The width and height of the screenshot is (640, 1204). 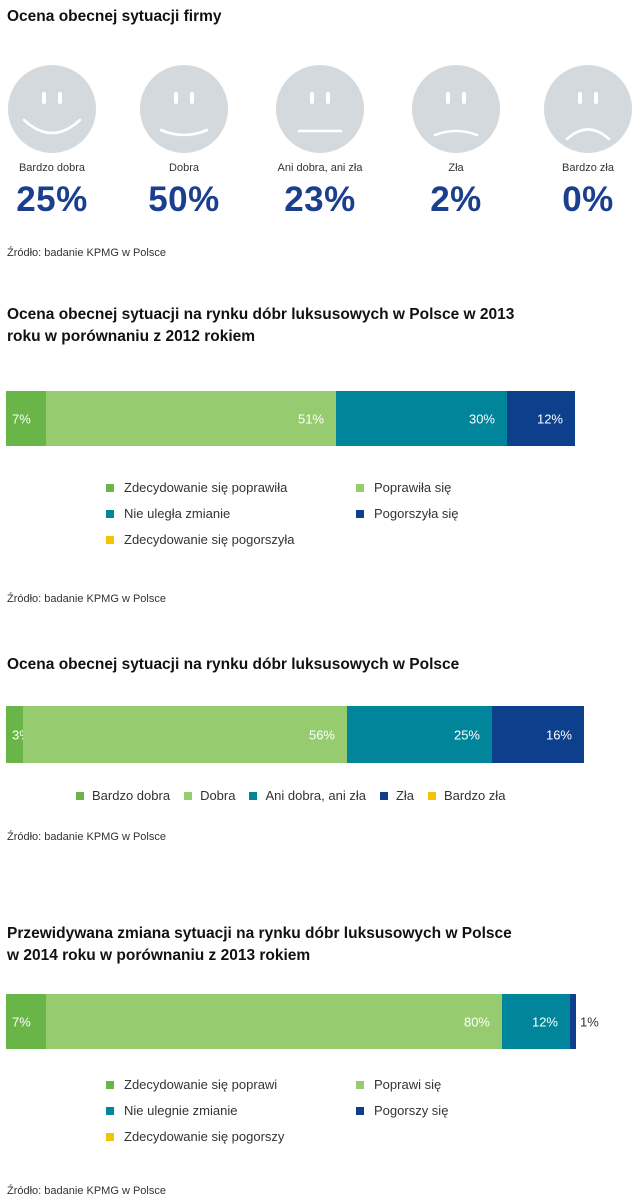 I want to click on legend-item: Poprawiła się, so click(x=403, y=487).